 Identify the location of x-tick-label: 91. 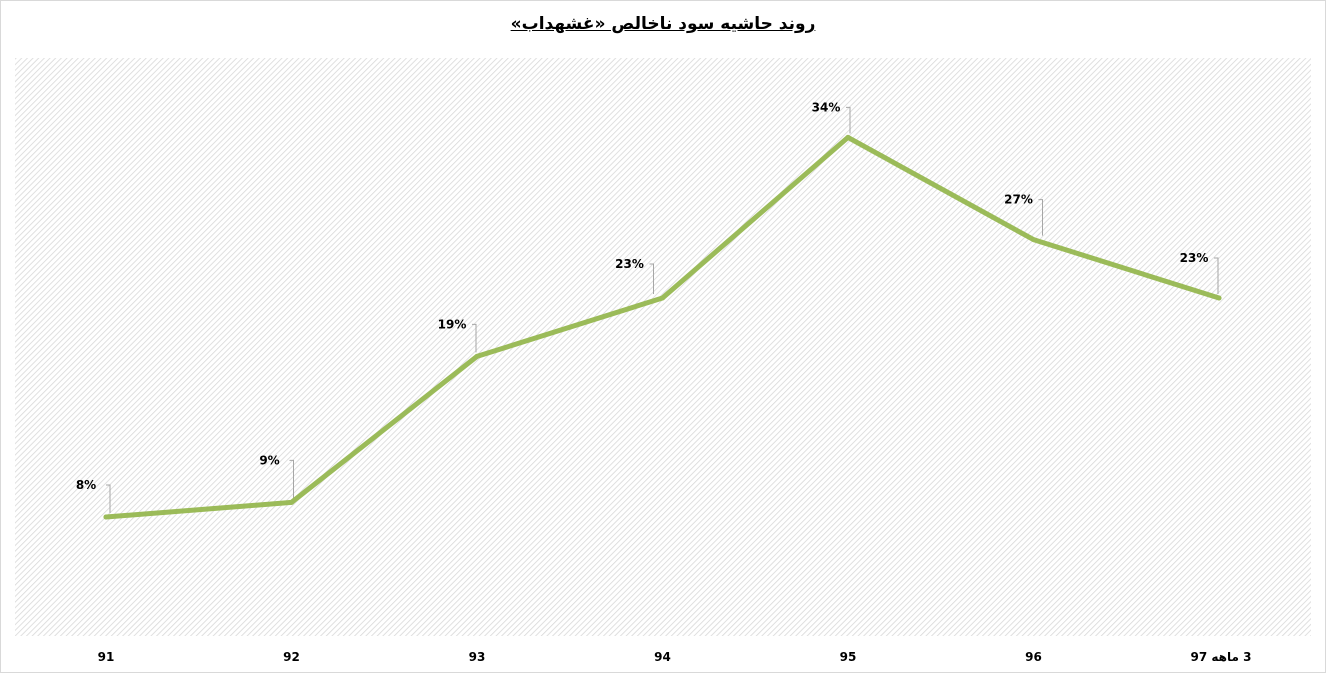
(106, 657).